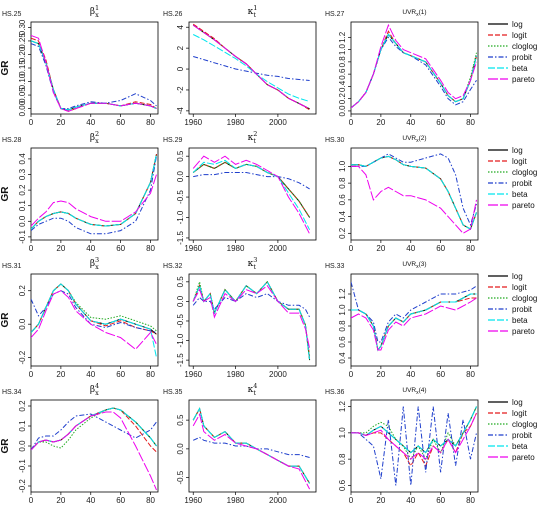 This screenshot has width=550, height=518. Describe the element at coordinates (5, 320) in the screenshot. I see `y-axis-label: GR` at that location.